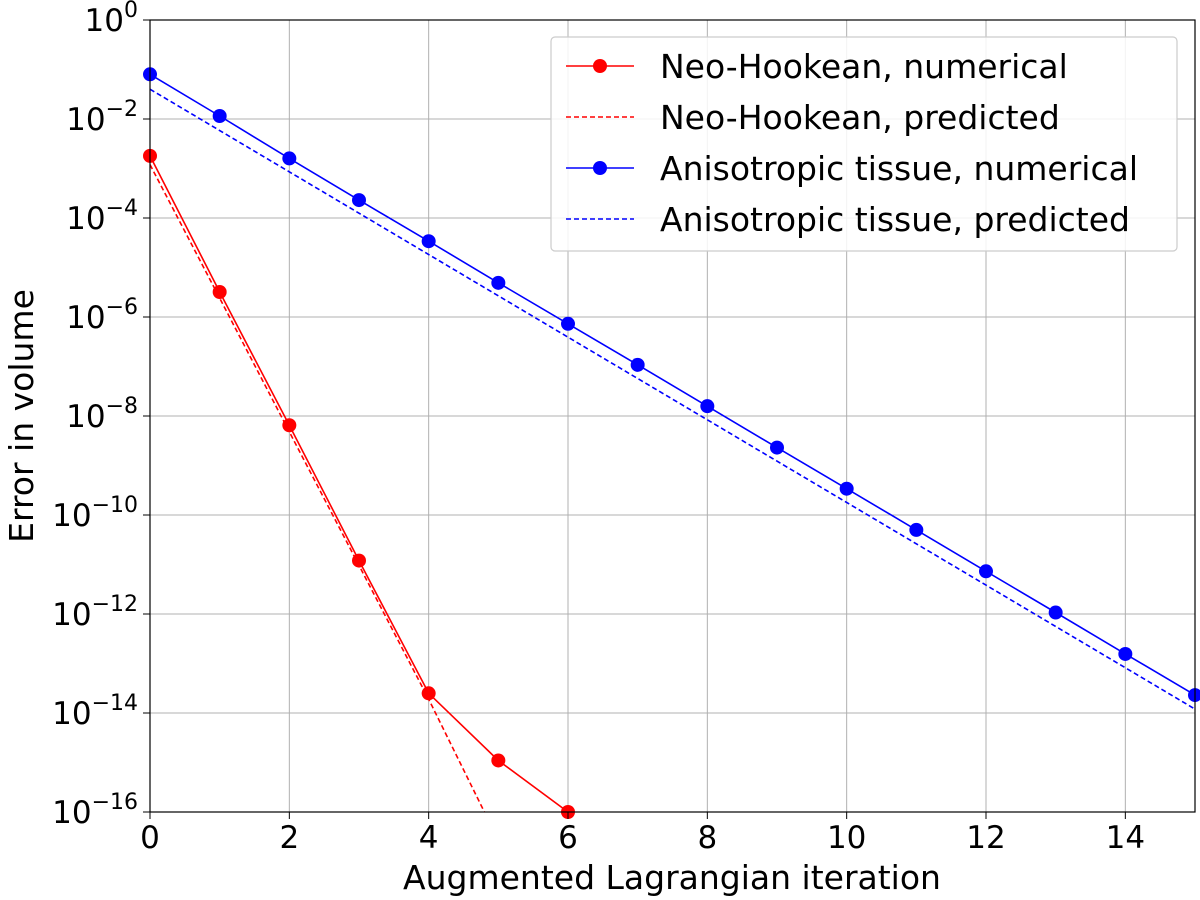 Image resolution: width=1200 pixels, height=900 pixels. I want to click on x-tick-label: 8, so click(707, 838).